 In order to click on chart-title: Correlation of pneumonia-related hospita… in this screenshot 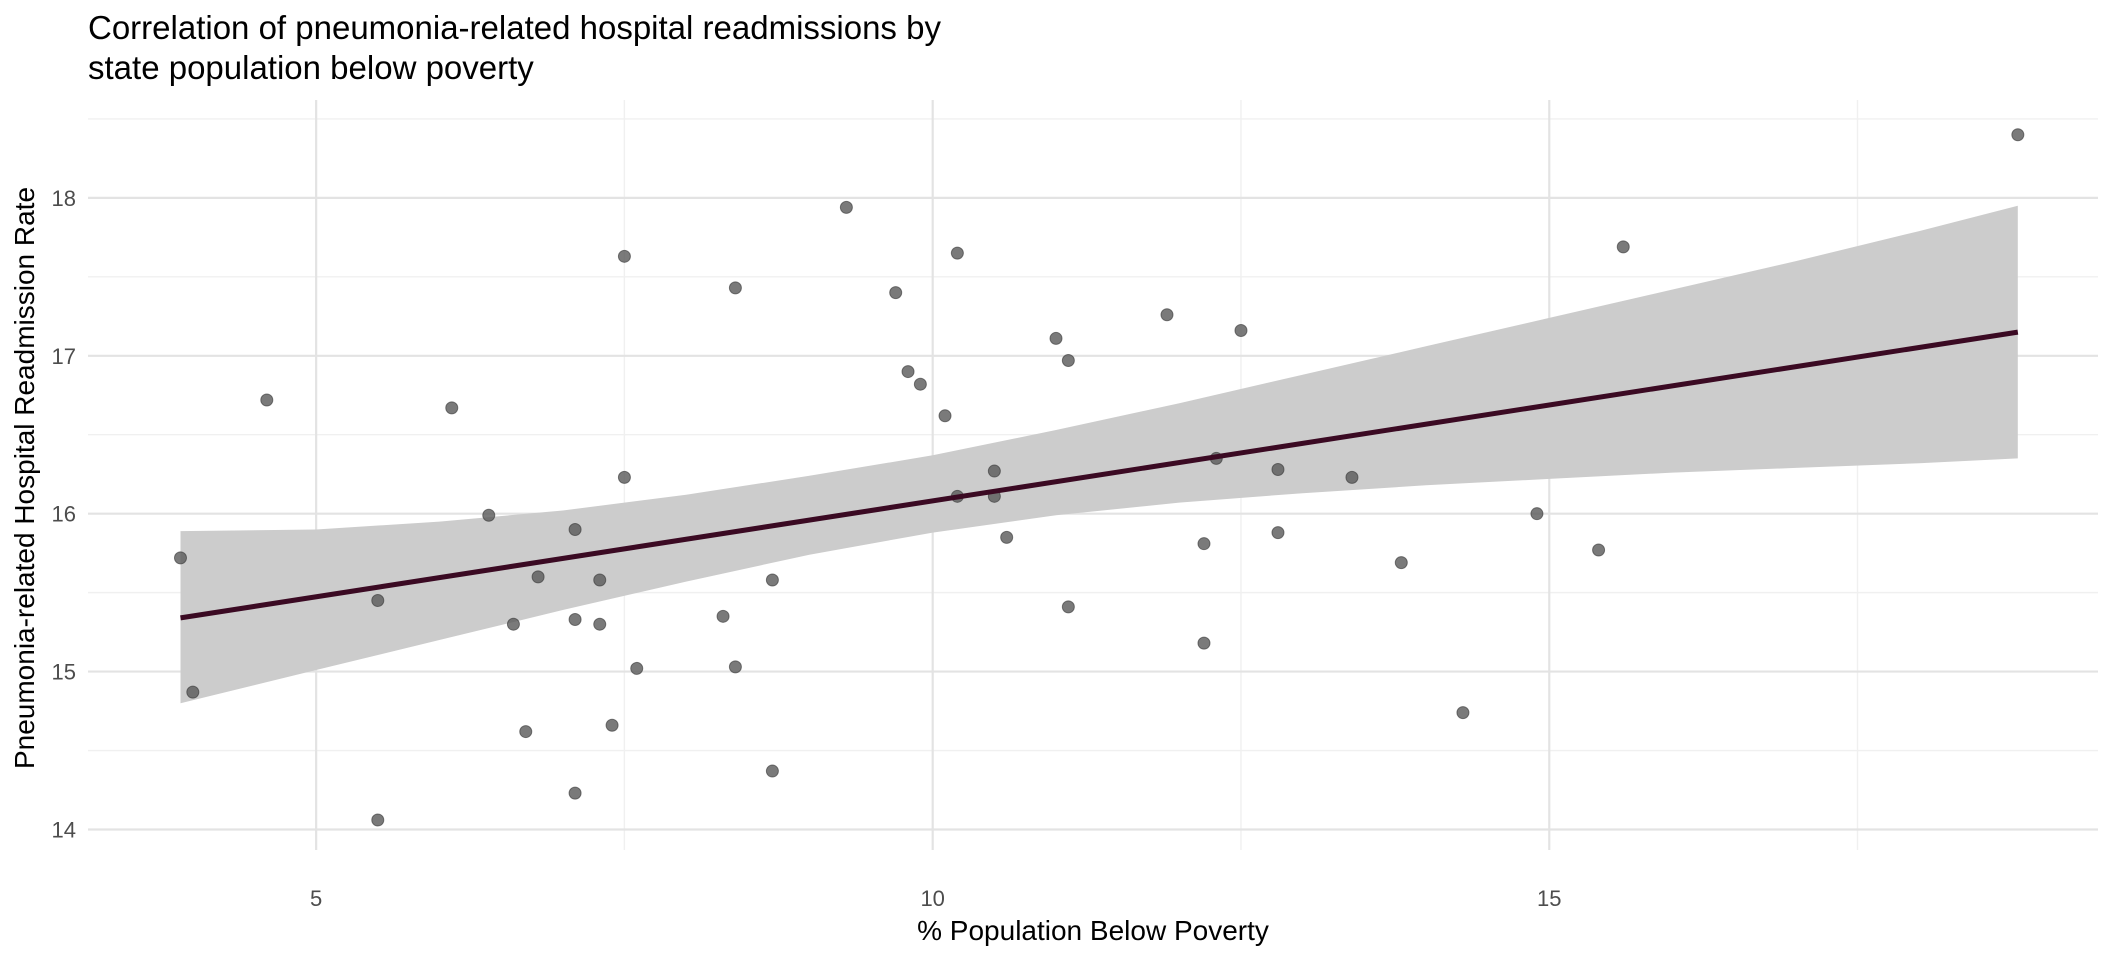, I will do `click(688, 48)`.